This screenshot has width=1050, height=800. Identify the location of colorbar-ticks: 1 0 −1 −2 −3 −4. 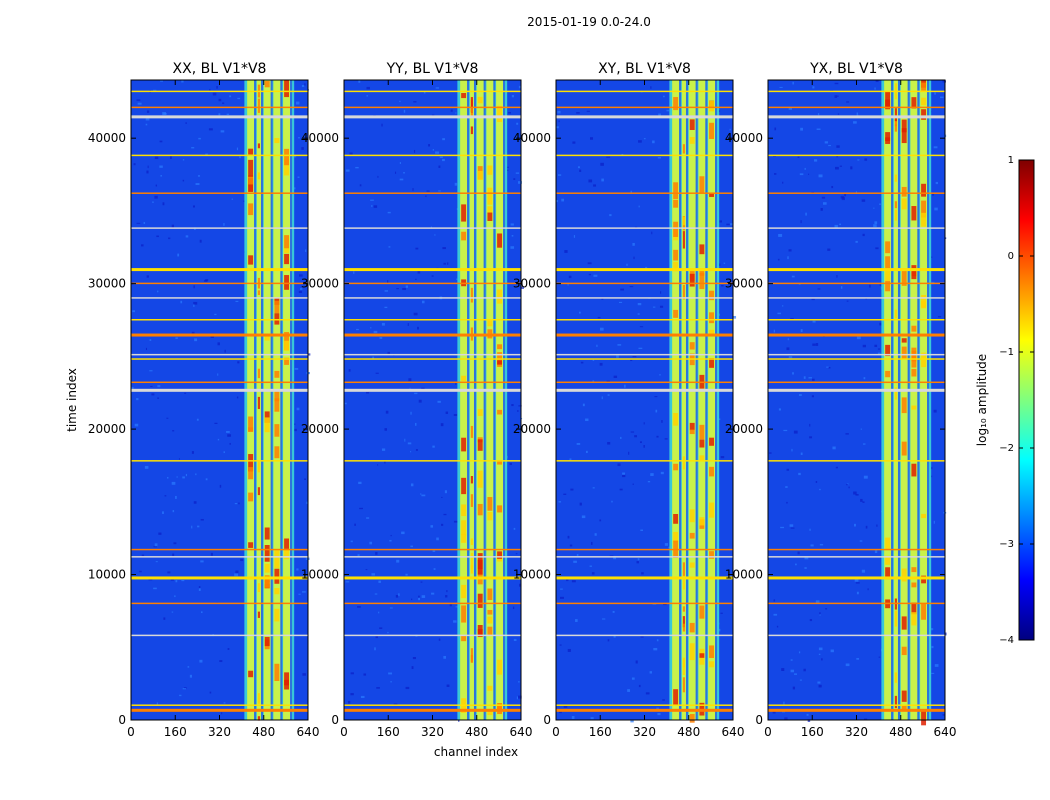
(1016, 400).